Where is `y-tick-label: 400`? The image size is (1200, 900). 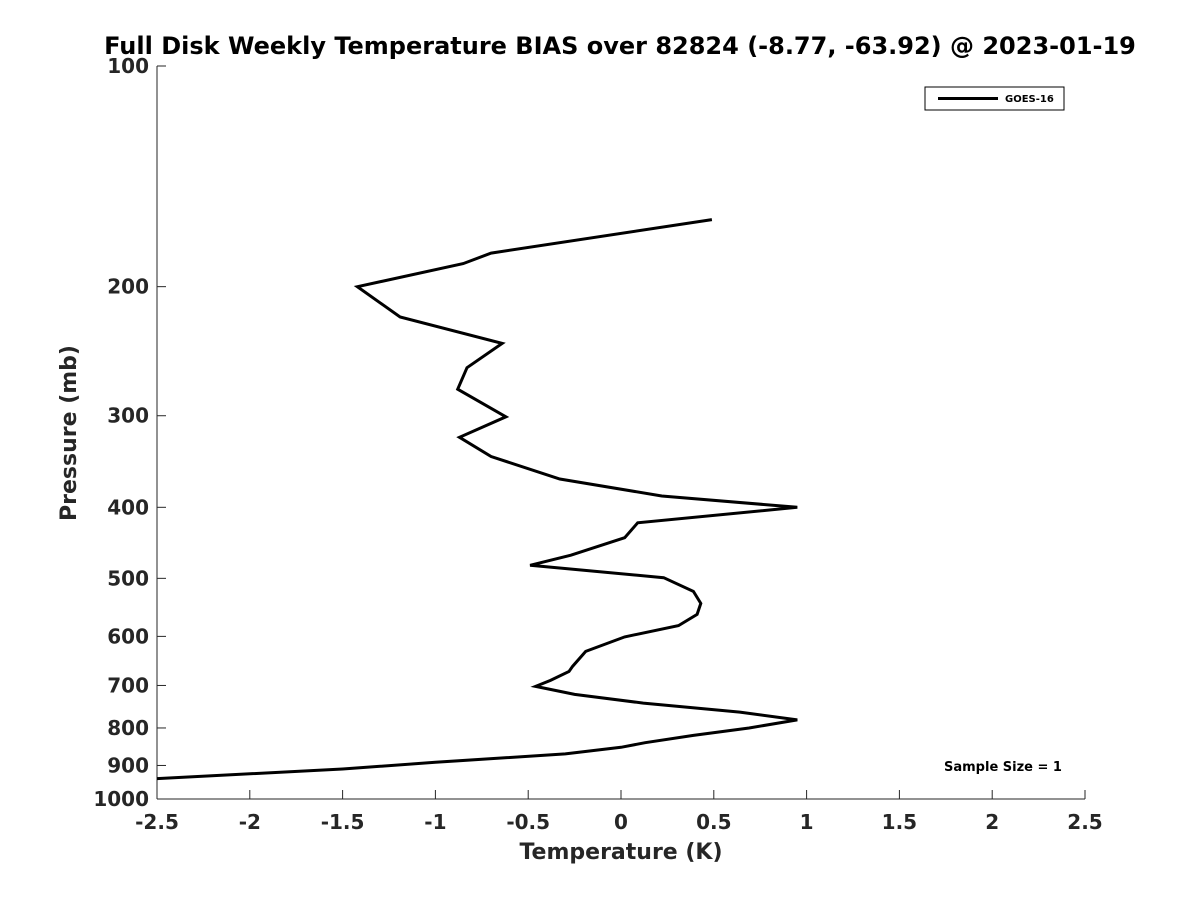
y-tick-label: 400 is located at coordinates (128, 507).